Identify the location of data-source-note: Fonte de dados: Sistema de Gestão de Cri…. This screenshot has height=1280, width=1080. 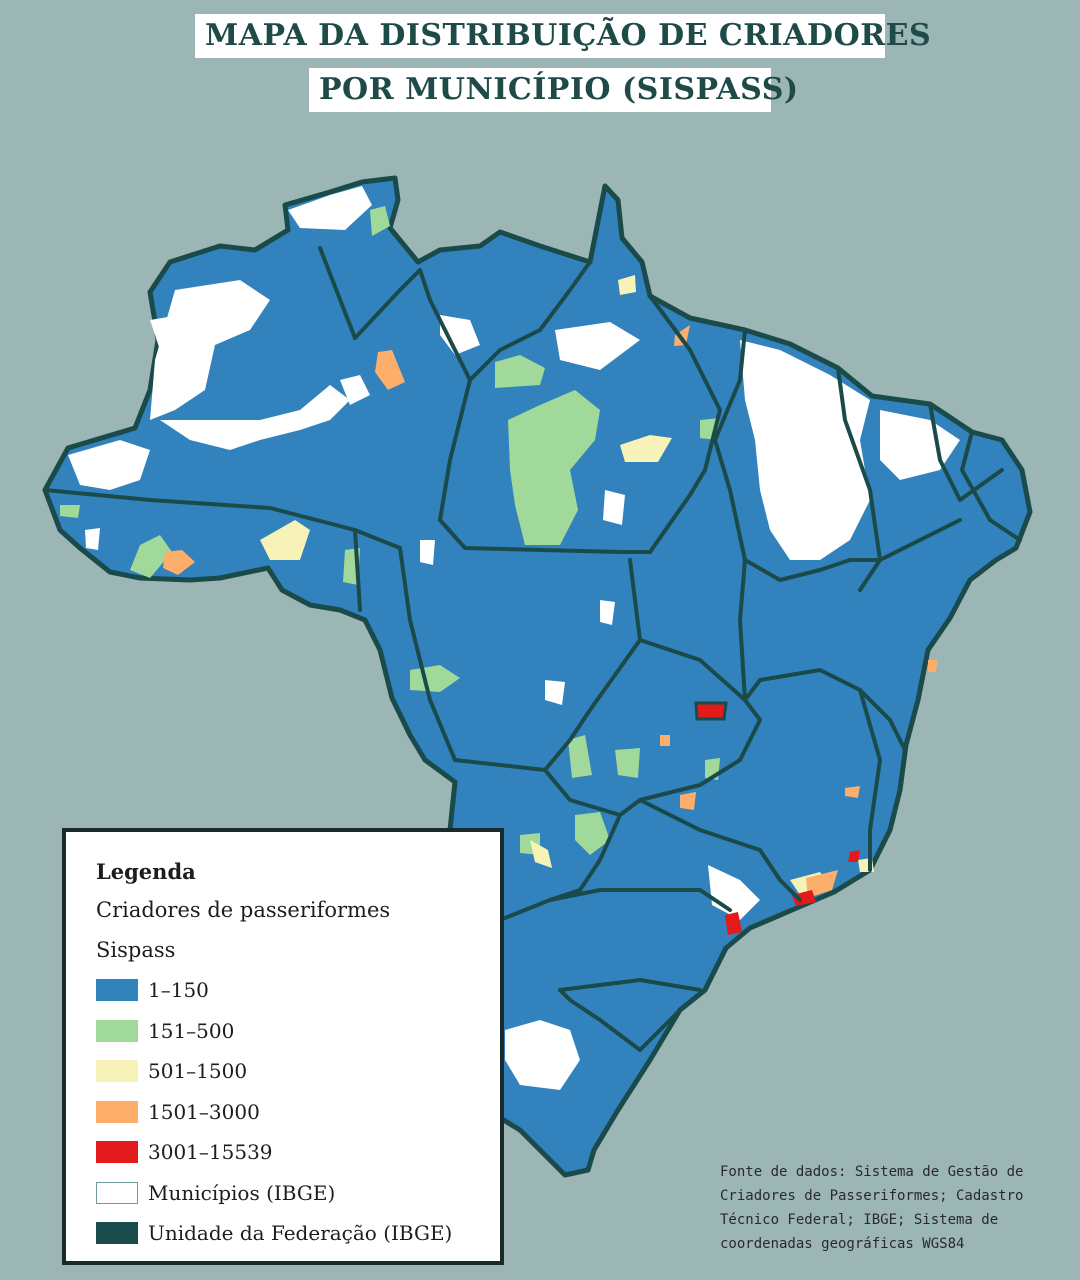
(872, 1208).